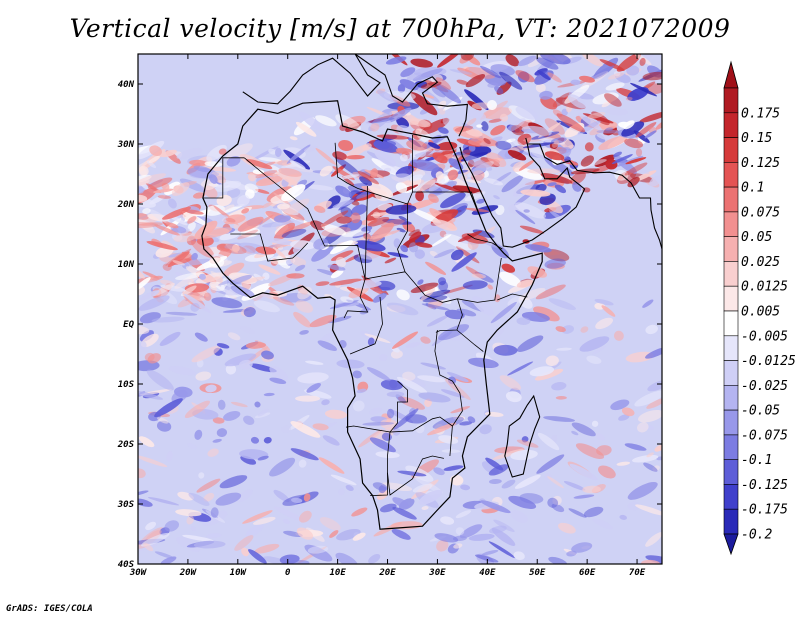 The width and height of the screenshot is (800, 618). What do you see at coordinates (760, 212) in the screenshot?
I see `colorbar-label: 0.075` at bounding box center [760, 212].